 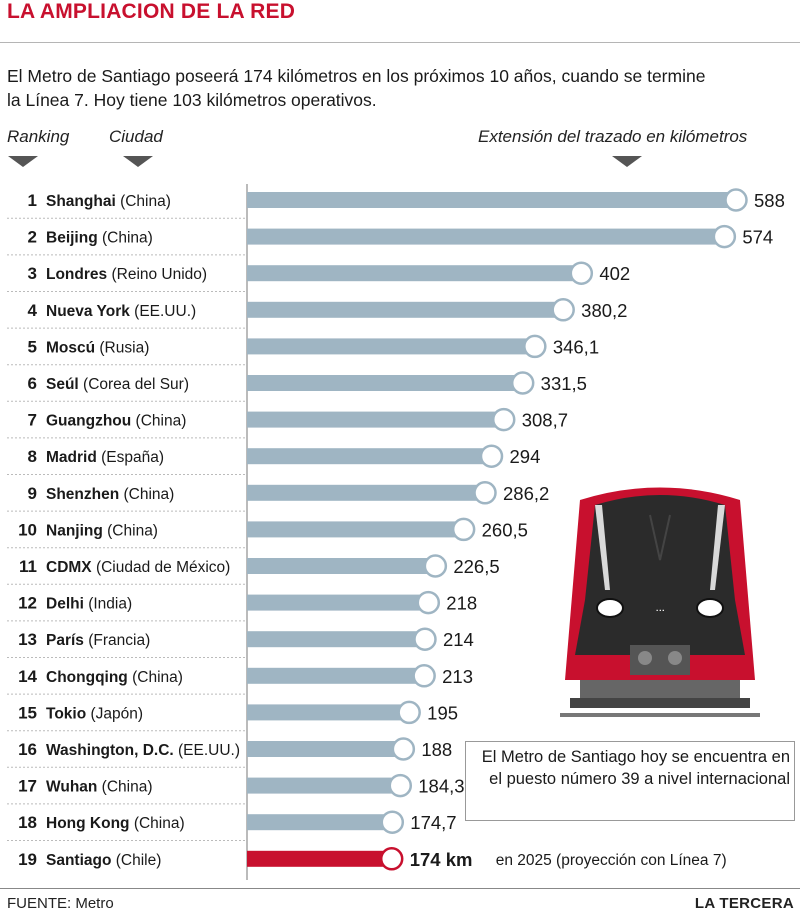 I want to click on city-label: Seúl (Corea del Sur), so click(x=117, y=384).